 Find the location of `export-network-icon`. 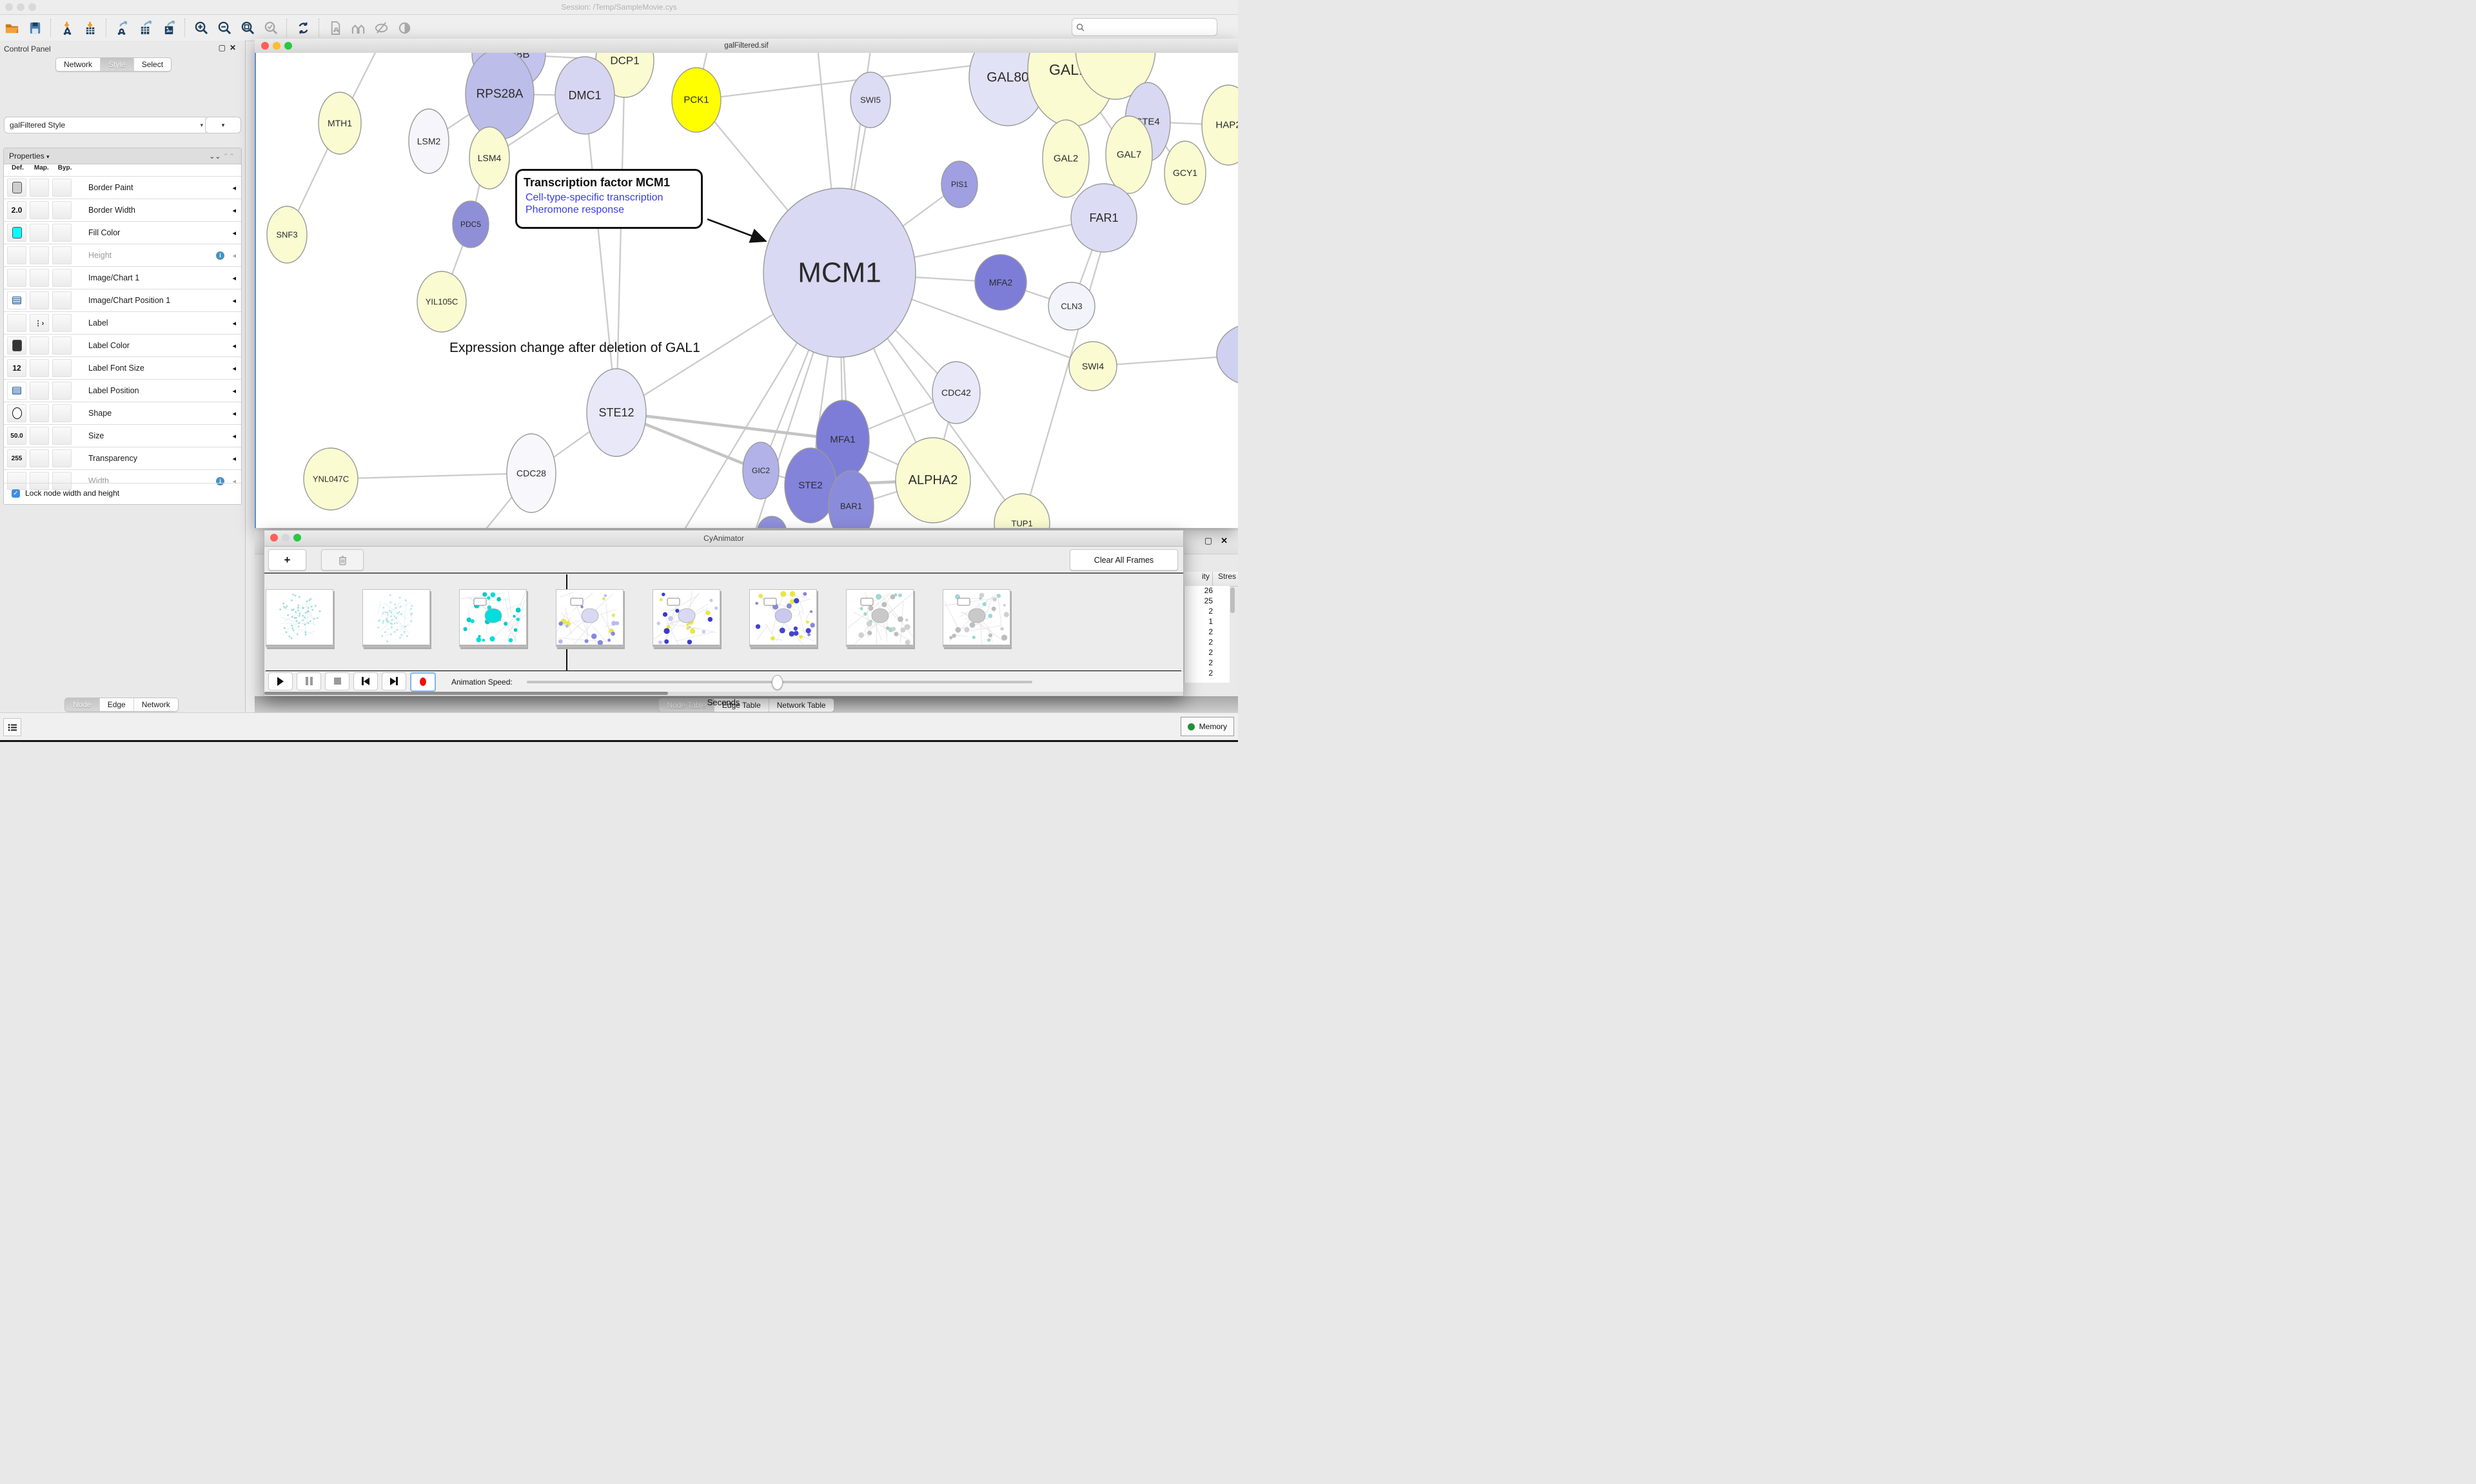

export-network-icon is located at coordinates (122, 27).